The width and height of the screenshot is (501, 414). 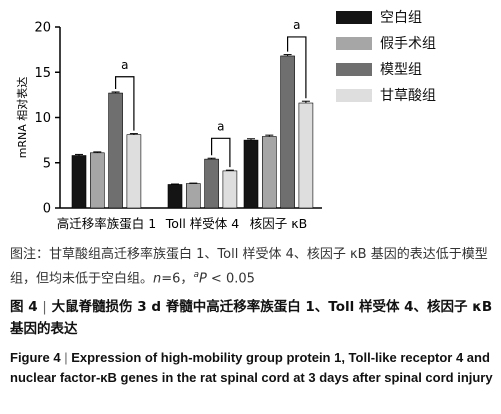 I want to click on x-category-label: 核因子 κB, so click(x=278, y=223).